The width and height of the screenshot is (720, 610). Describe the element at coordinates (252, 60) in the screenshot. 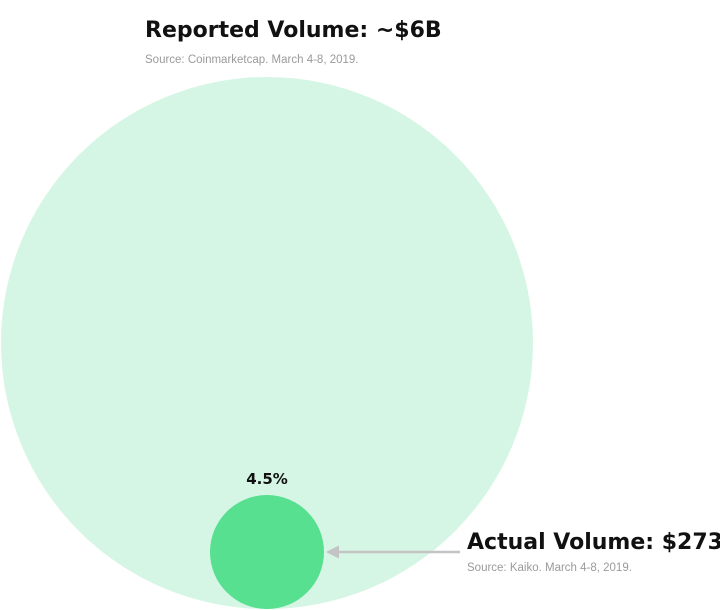

I see `reported-volume-source: Source: Coinmarketcap. March 4-8, 2019.` at that location.